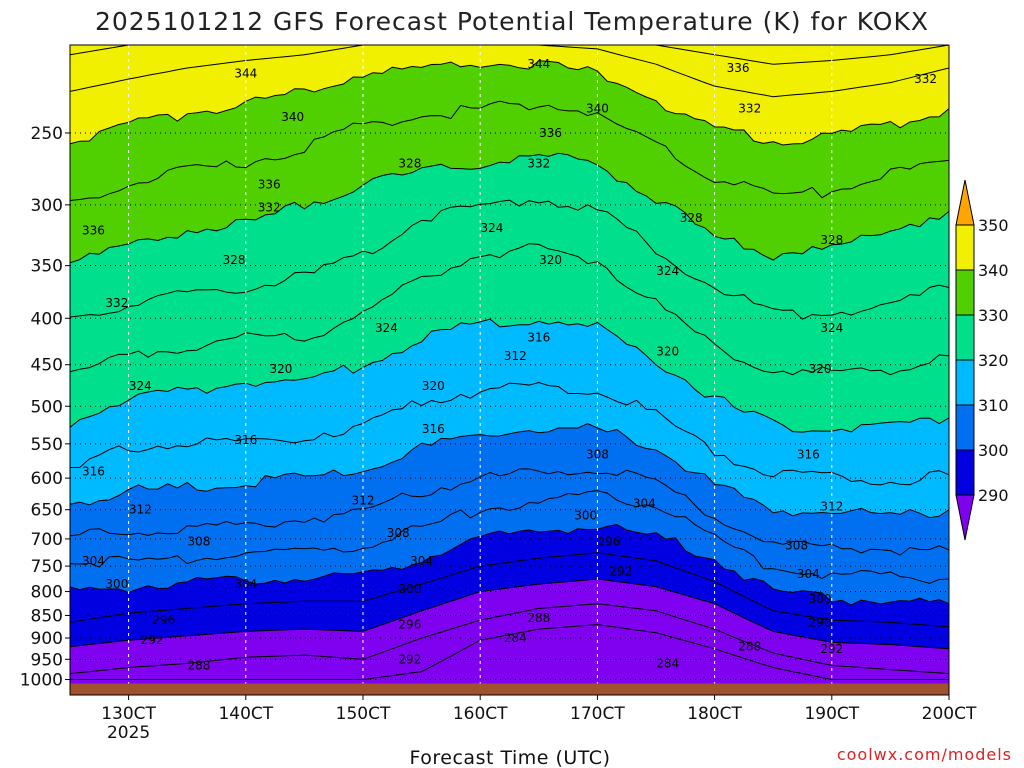  What do you see at coordinates (993, 315) in the screenshot?
I see `legend-tick-label: 330` at bounding box center [993, 315].